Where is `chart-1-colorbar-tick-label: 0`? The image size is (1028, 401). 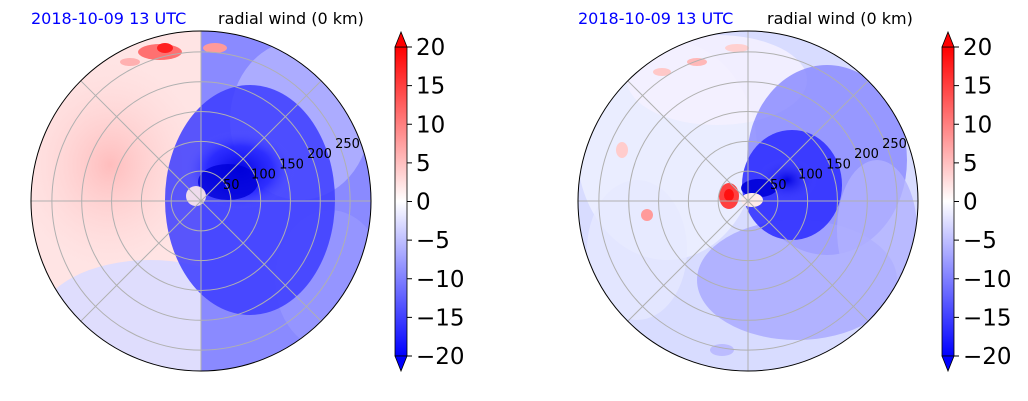
chart-1-colorbar-tick-label: 0 is located at coordinates (423, 203).